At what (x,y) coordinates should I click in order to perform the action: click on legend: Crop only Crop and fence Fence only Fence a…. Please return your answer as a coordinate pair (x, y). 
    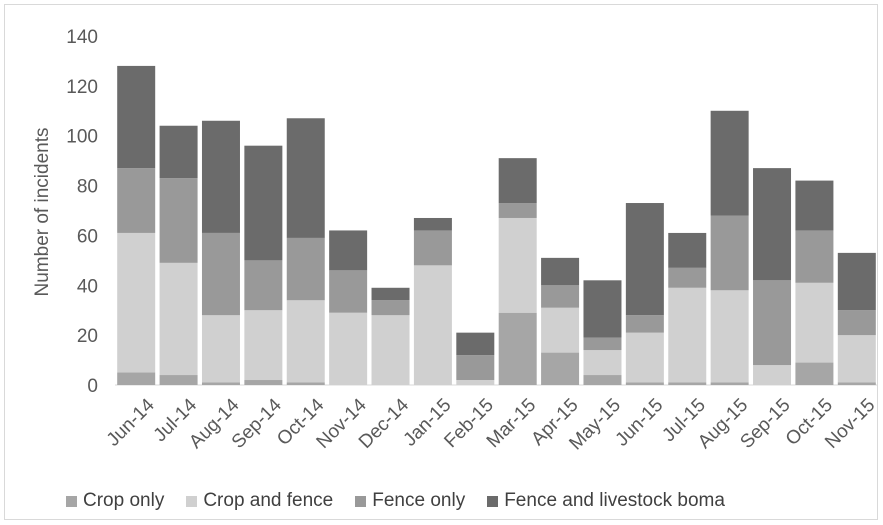
    Looking at the image, I should click on (406, 501).